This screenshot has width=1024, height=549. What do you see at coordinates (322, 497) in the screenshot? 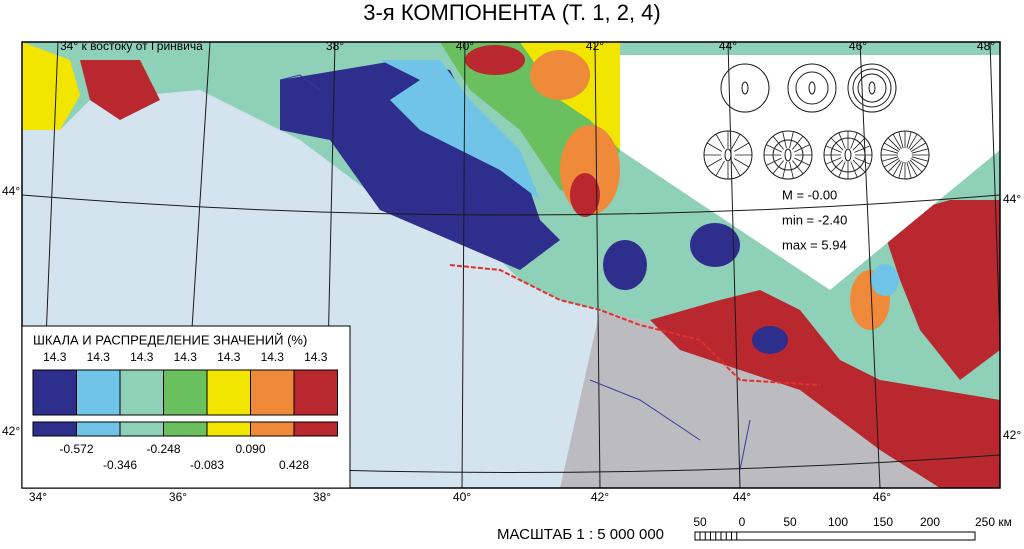
I see `lon-label-bottom: 38°` at bounding box center [322, 497].